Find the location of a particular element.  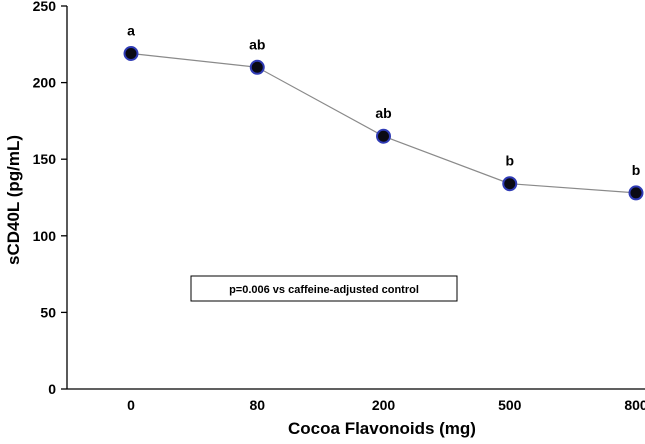

y-axis-title: sCD40L (pg/mL) is located at coordinates (13, 200).